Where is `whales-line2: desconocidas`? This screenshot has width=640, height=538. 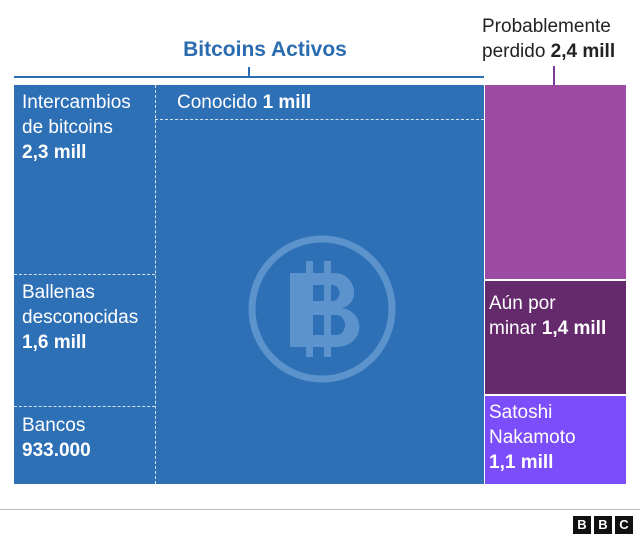
whales-line2: desconocidas is located at coordinates (80, 317).